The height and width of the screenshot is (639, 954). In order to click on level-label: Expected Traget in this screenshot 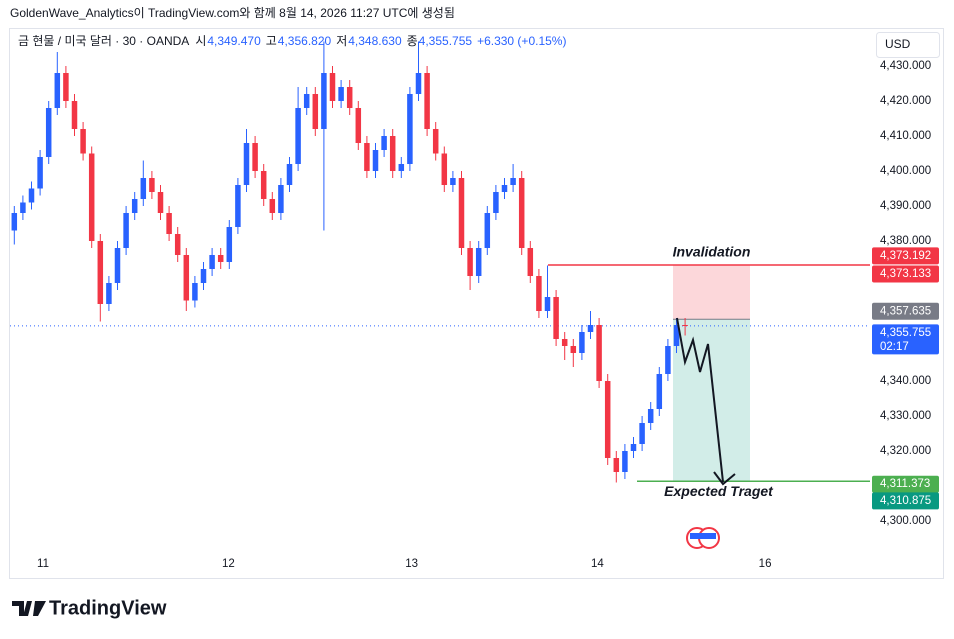, I will do `click(719, 491)`.